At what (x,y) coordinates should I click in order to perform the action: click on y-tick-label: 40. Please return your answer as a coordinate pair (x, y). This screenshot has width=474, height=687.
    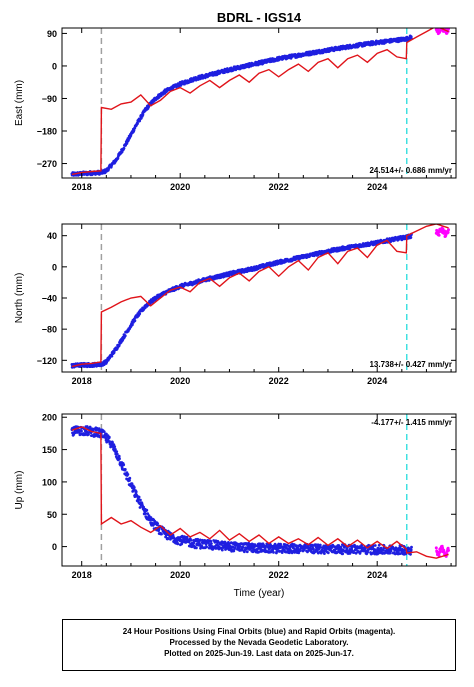
    Looking at the image, I should click on (52, 236).